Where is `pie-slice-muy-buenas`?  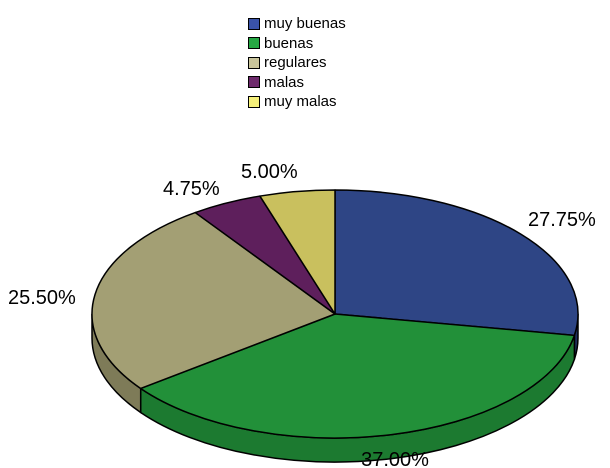
pie-slice-muy-buenas is located at coordinates (456, 263).